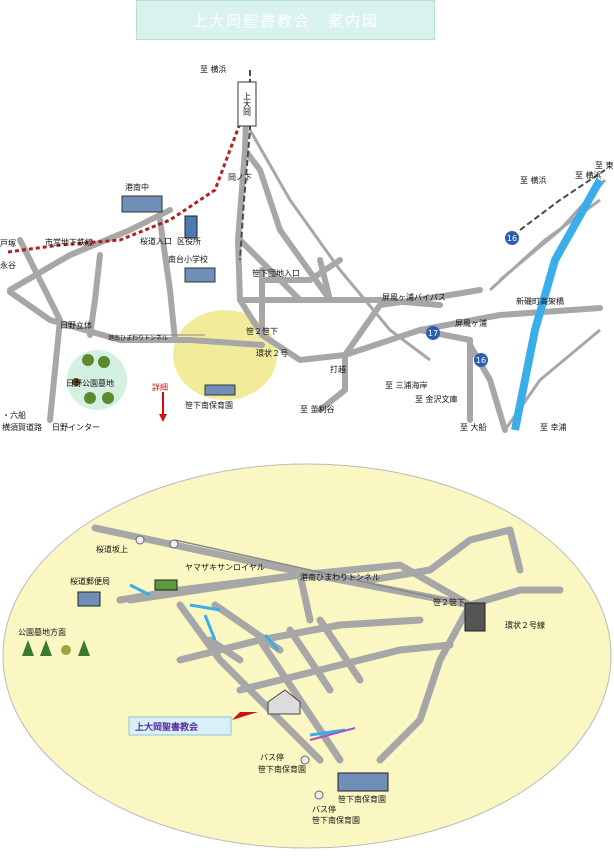  Describe the element at coordinates (245, 716) in the screenshot. I see `church-pointer` at that location.